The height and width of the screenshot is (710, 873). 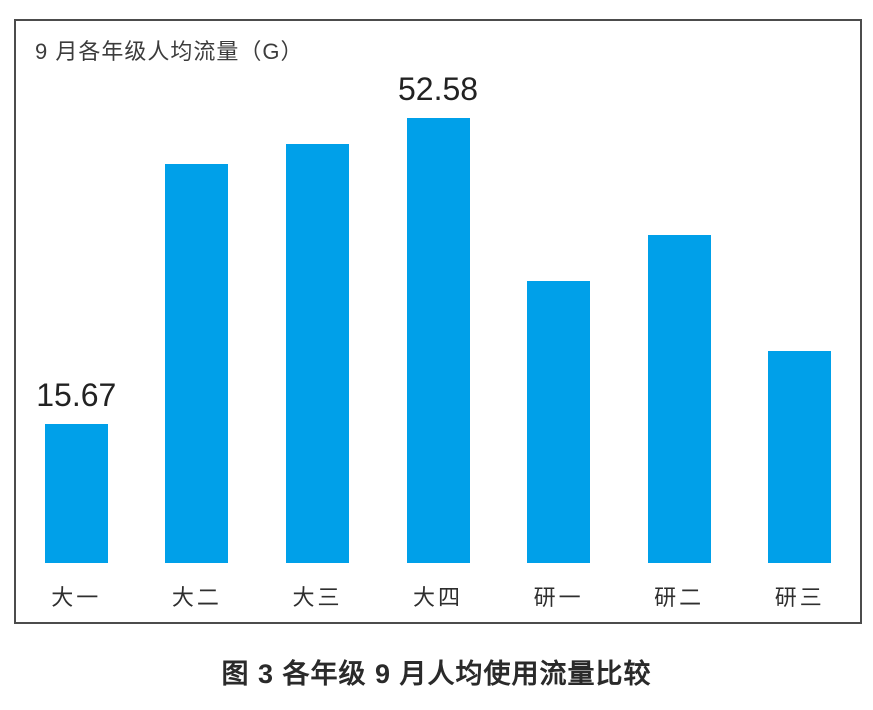 I want to click on category-label: 大一, so click(x=76, y=597).